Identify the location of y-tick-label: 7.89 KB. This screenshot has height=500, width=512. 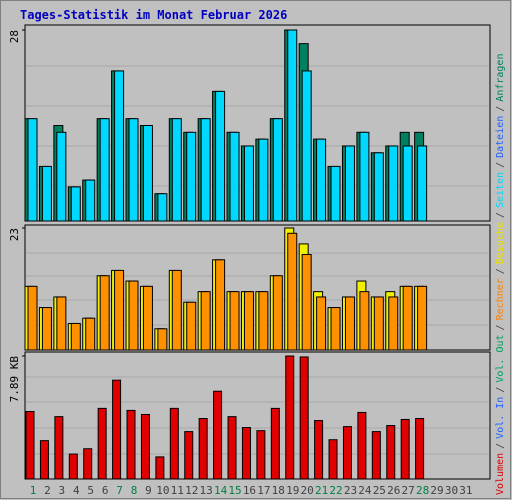
(14, 379).